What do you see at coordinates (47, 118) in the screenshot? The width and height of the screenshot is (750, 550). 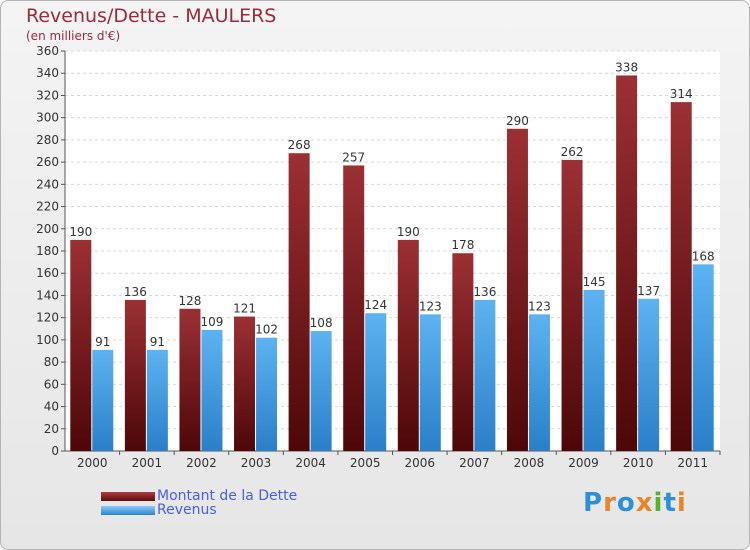 I see `y-tick-label: 300` at bounding box center [47, 118].